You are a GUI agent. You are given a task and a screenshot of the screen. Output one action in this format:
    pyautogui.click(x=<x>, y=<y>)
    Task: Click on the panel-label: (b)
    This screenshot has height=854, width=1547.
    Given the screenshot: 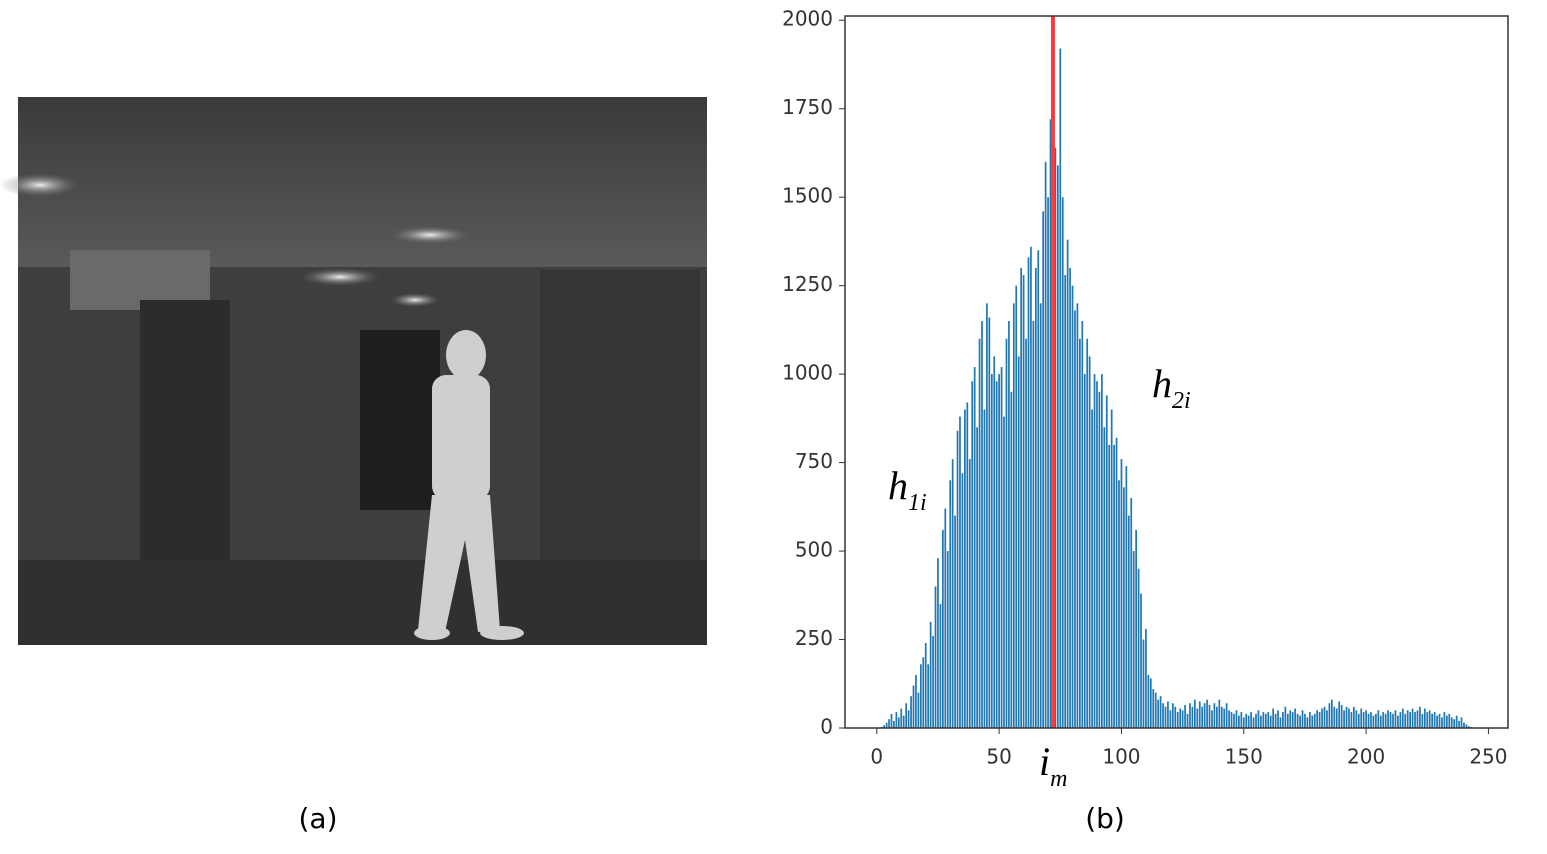 What is the action you would take?
    pyautogui.click(x=1105, y=818)
    